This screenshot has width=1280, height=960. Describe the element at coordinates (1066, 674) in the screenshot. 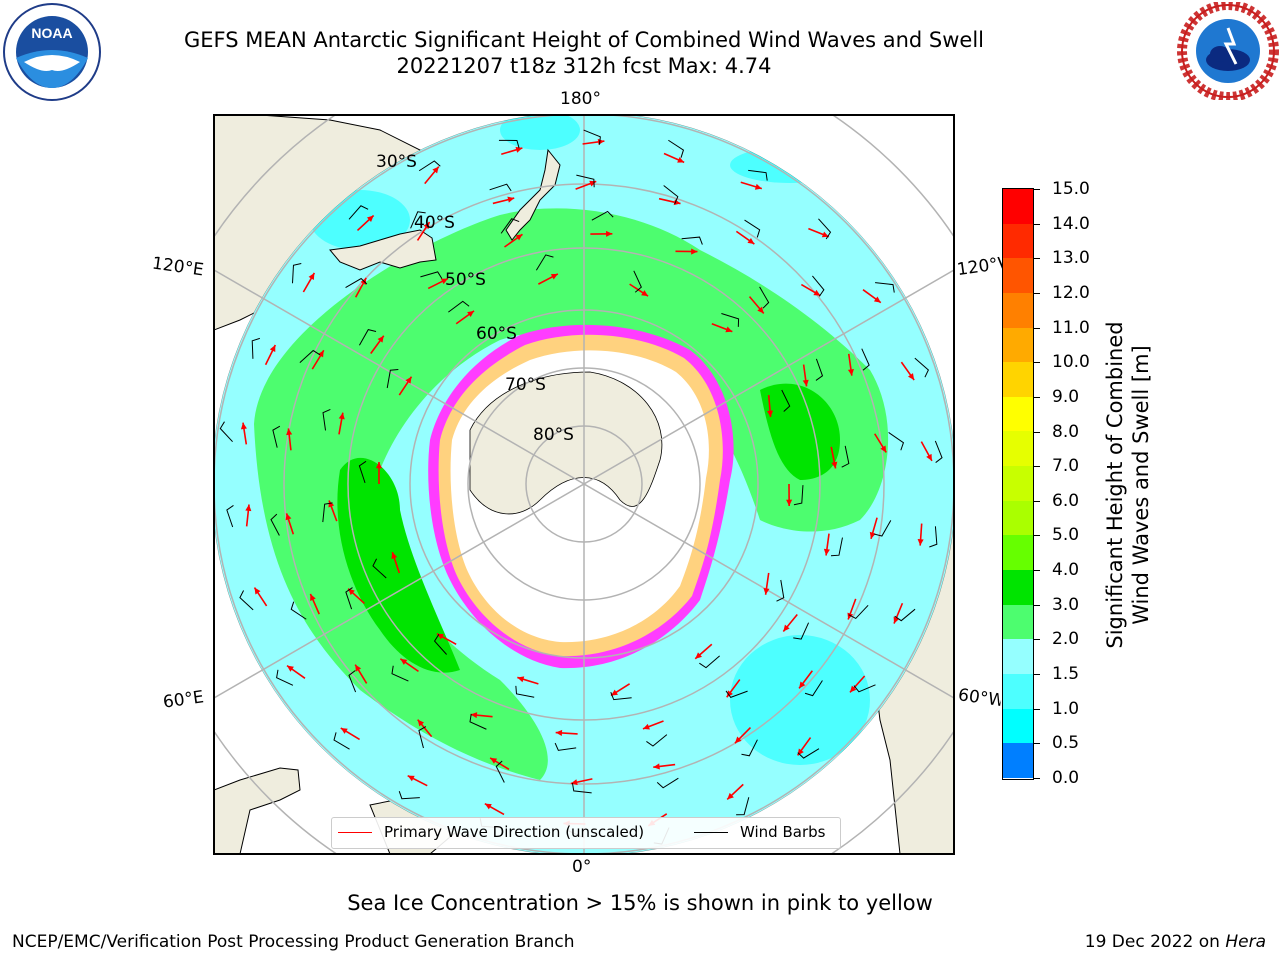

I see `colorbar-tick-label: 1.5` at that location.